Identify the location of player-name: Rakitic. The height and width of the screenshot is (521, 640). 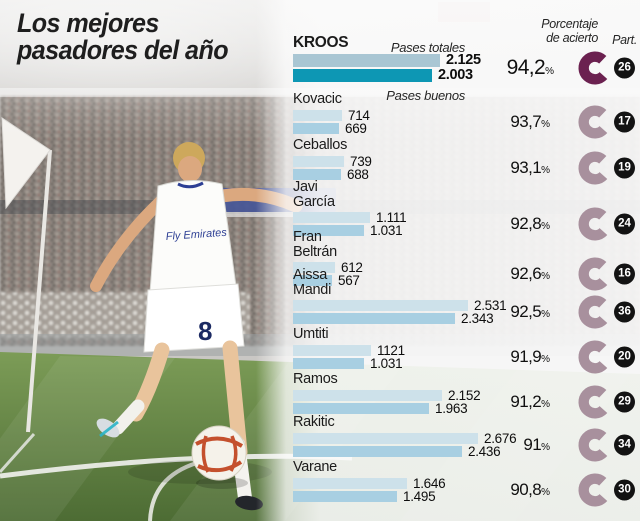
(314, 422).